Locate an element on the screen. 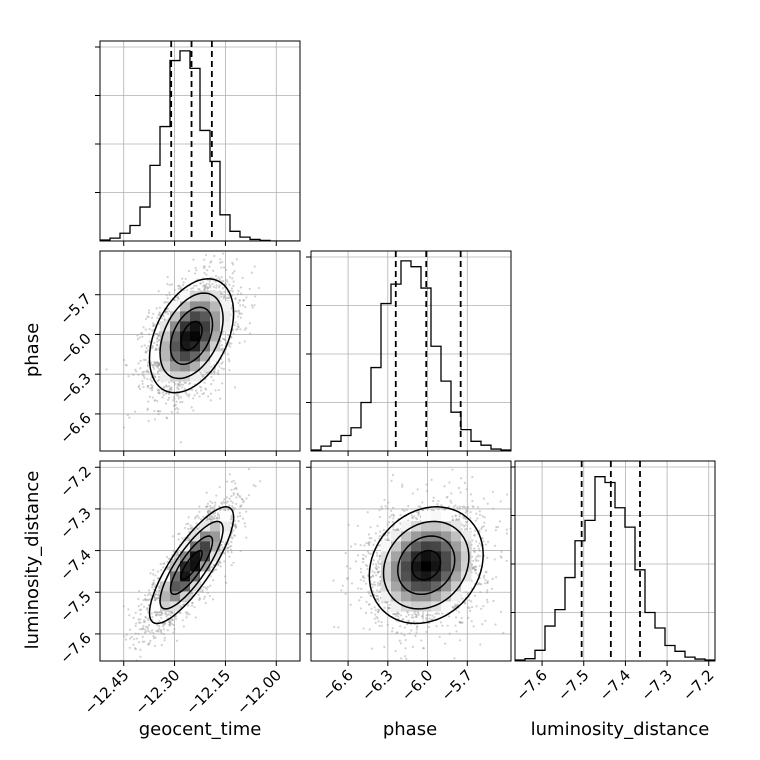 This screenshot has height=760, width=760. y-tick-label-phase: −6.6 is located at coordinates (75, 428).